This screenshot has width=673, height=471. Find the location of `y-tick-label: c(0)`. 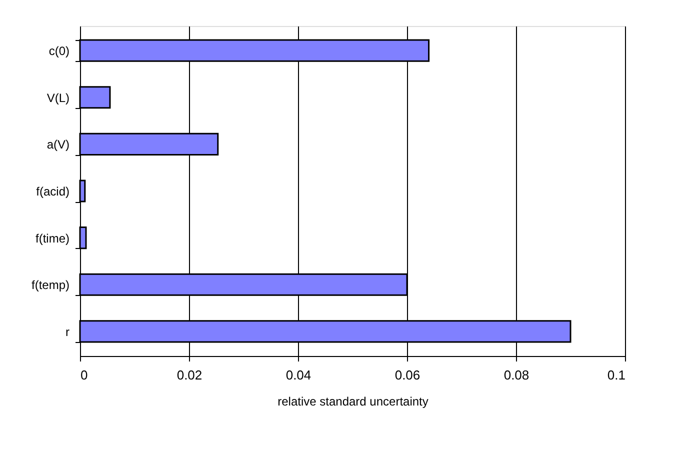

y-tick-label: c(0) is located at coordinates (59, 51).